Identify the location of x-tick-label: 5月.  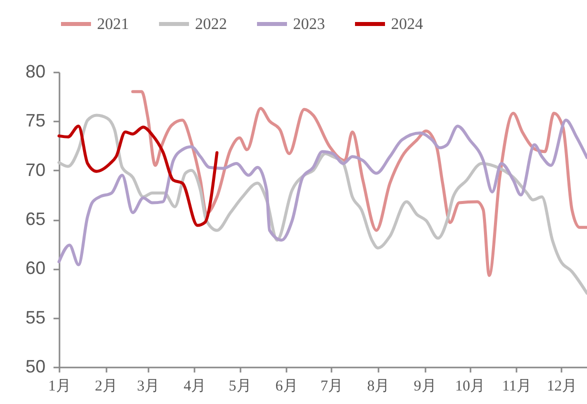
(240, 386).